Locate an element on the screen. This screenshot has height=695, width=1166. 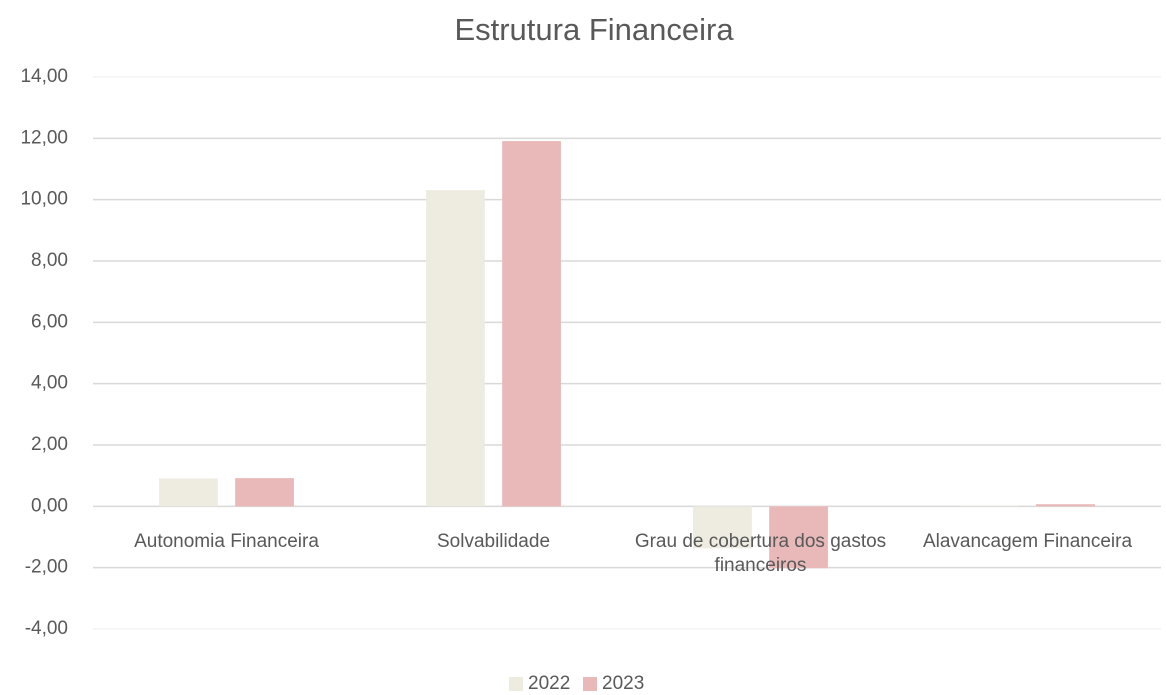
chart-title: Estrutura Financeira is located at coordinates (594, 29).